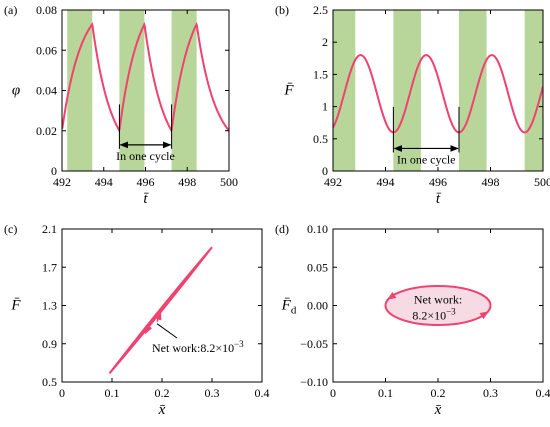  What do you see at coordinates (325, 107) in the screenshot?
I see `y-tick-label: 1` at bounding box center [325, 107].